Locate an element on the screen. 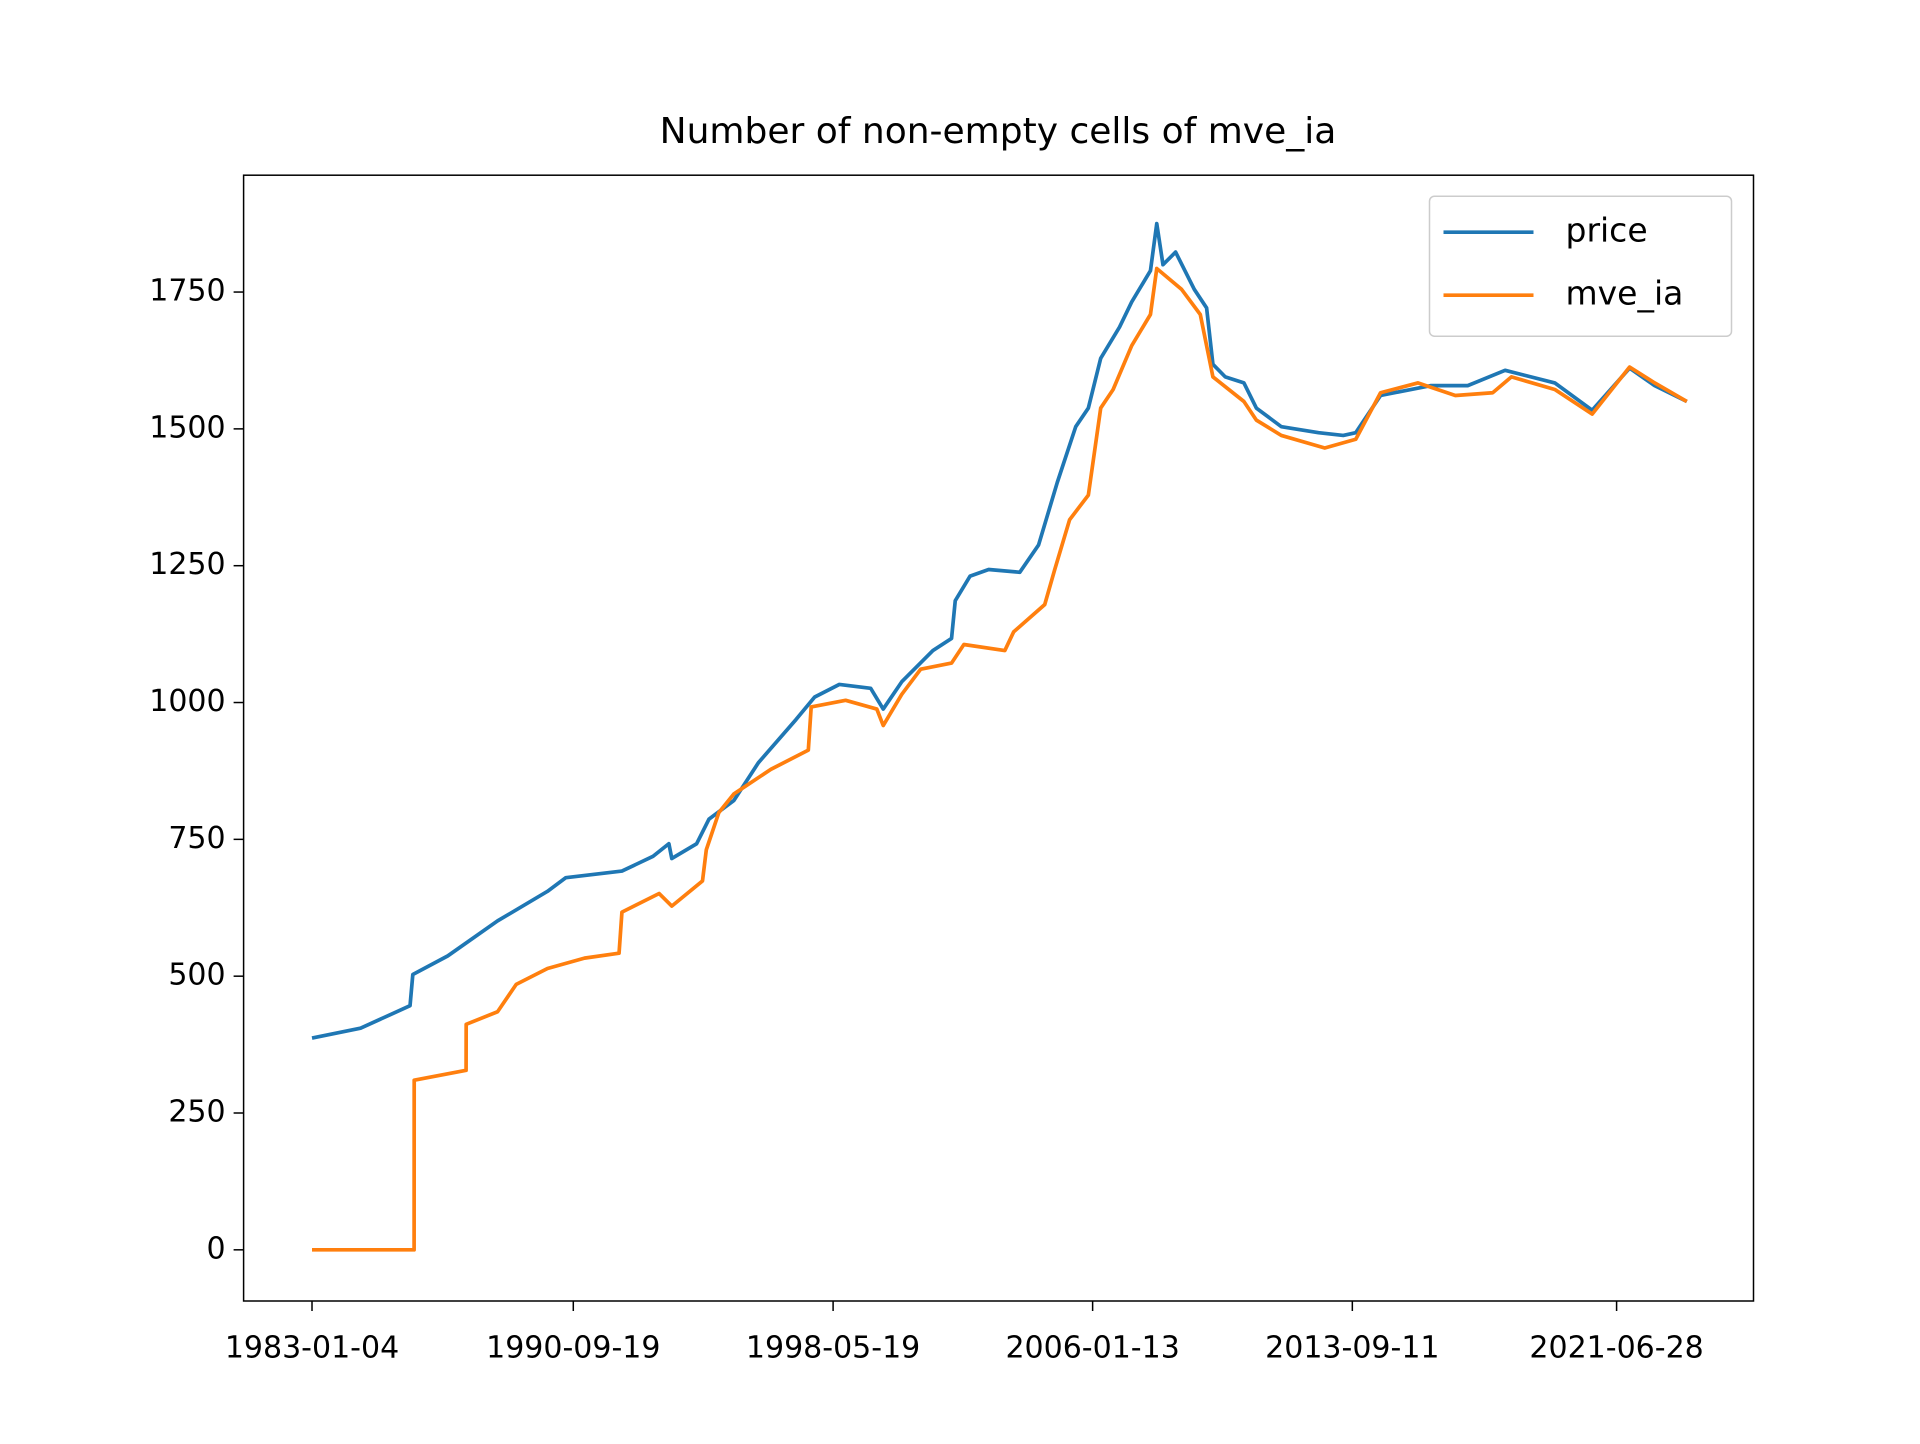 The height and width of the screenshot is (1444, 1920). y-tick-label: 750 is located at coordinates (196, 838).